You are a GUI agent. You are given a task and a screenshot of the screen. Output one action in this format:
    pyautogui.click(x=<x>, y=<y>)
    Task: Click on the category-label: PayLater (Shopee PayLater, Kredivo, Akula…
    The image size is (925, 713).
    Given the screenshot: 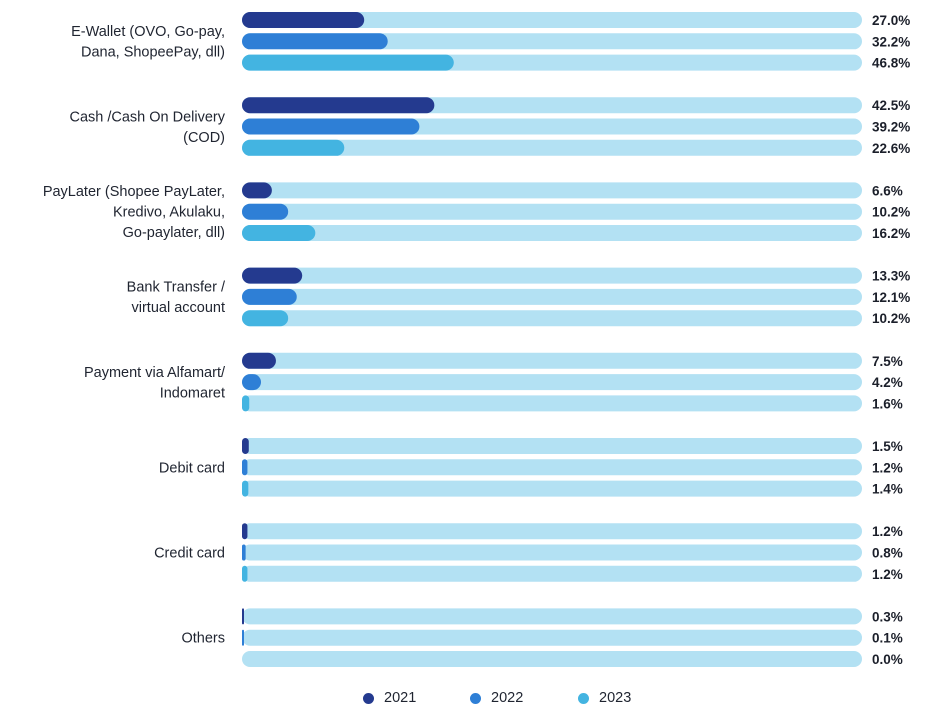 What is the action you would take?
    pyautogui.click(x=134, y=212)
    